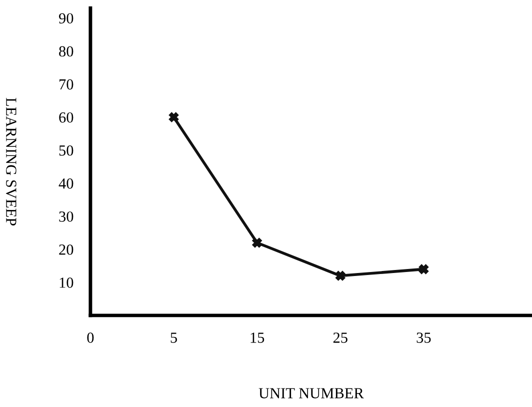  I want to click on x-tick-label: 0, so click(90, 337).